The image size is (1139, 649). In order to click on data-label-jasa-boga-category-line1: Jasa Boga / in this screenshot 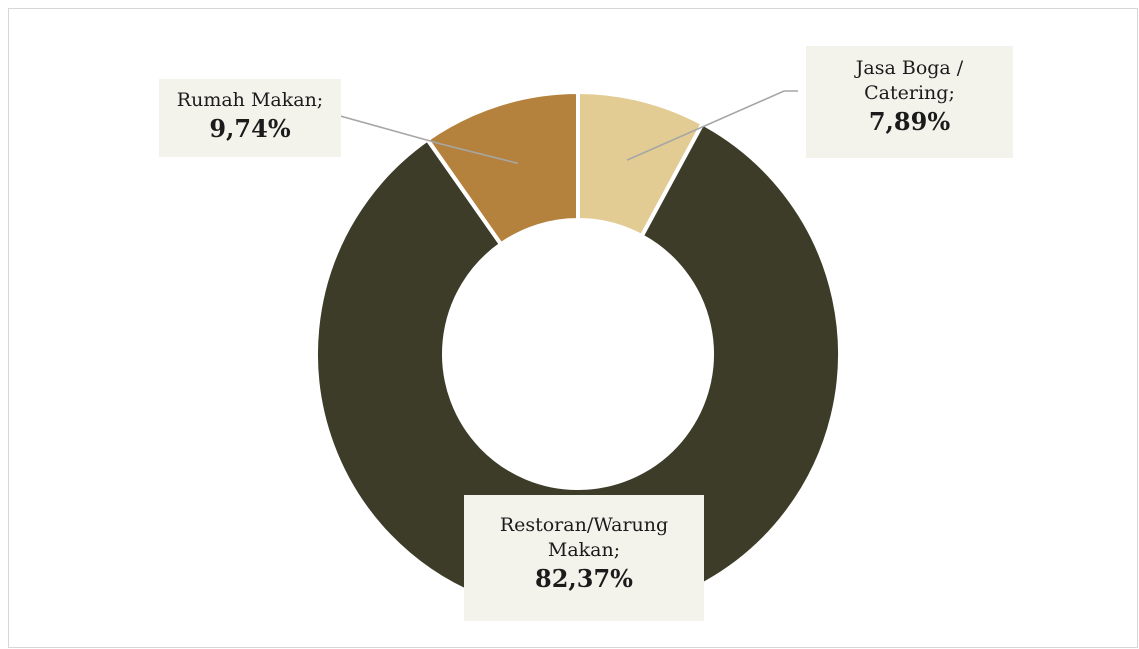, I will do `click(909, 68)`.